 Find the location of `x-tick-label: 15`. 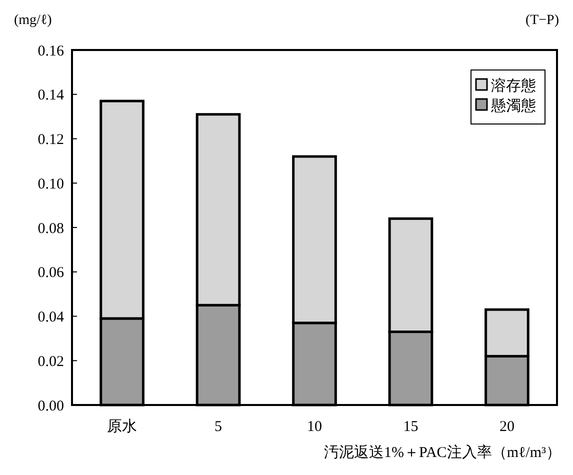

x-tick-label: 15 is located at coordinates (410, 427).